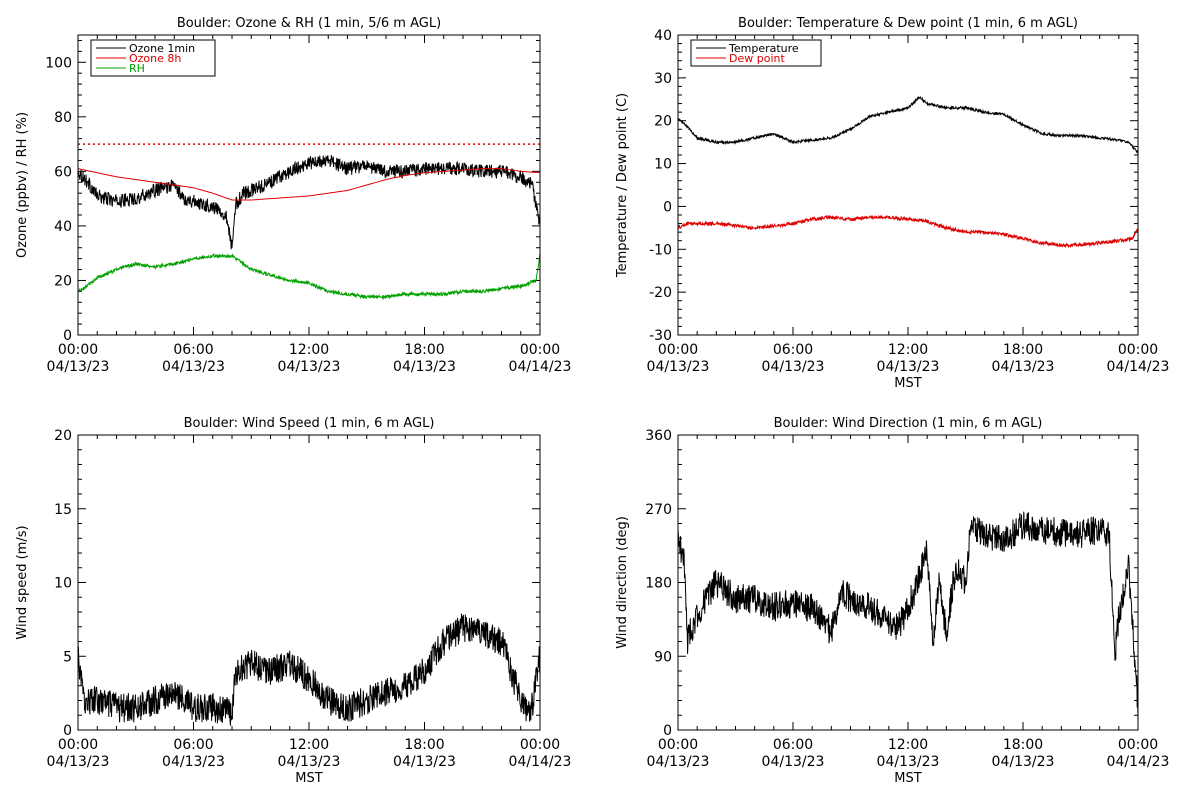  What do you see at coordinates (660, 336) in the screenshot?
I see `y-tick-label: -30` at bounding box center [660, 336].